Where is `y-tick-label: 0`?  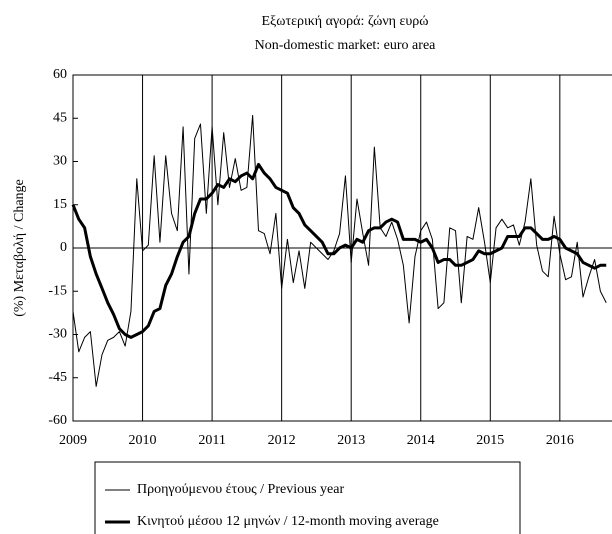
y-tick-label: 0 is located at coordinates (63, 247).